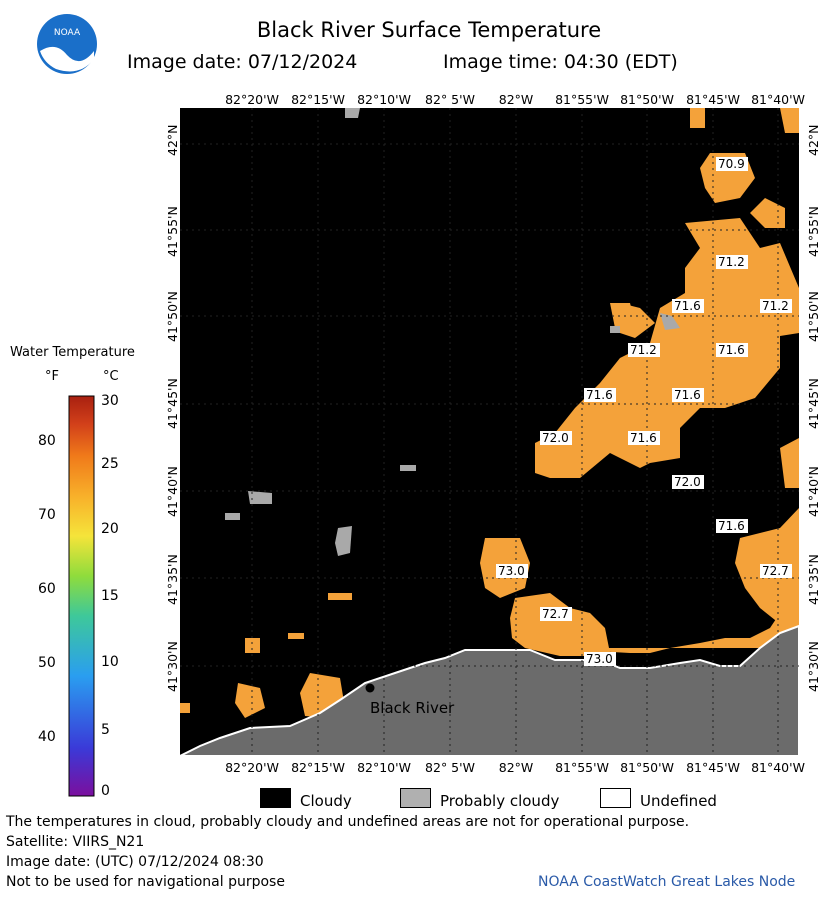  I want to click on black-river-marker, so click(370, 688).